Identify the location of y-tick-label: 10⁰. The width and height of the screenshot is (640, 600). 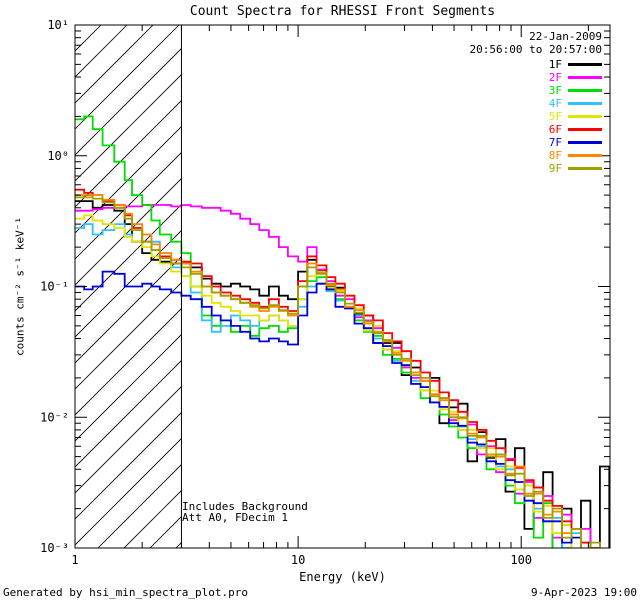
(58, 156).